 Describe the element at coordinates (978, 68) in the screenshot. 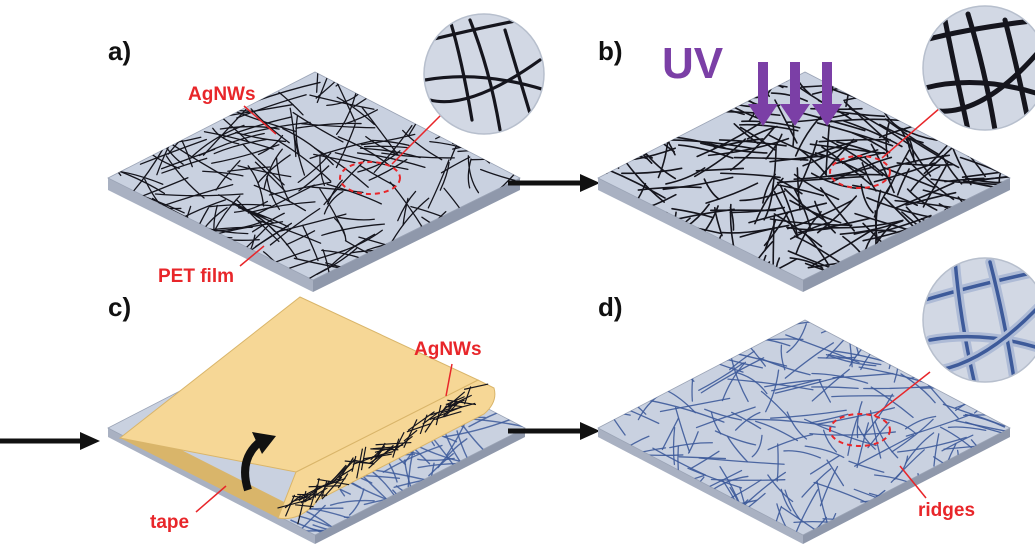

I see `zoom-inset-b` at that location.